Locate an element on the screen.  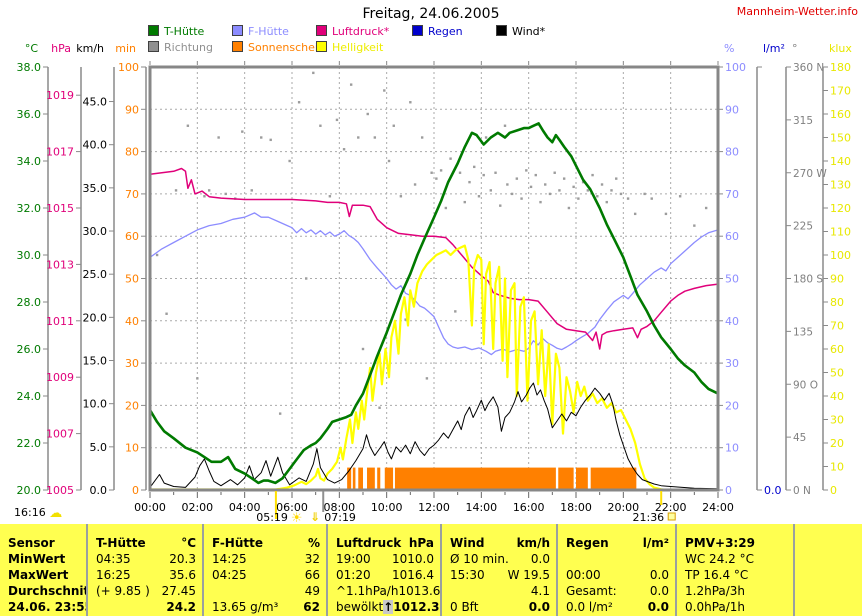
table-row: (+ 9.85 ) 27.45 is located at coordinates (145, 591).